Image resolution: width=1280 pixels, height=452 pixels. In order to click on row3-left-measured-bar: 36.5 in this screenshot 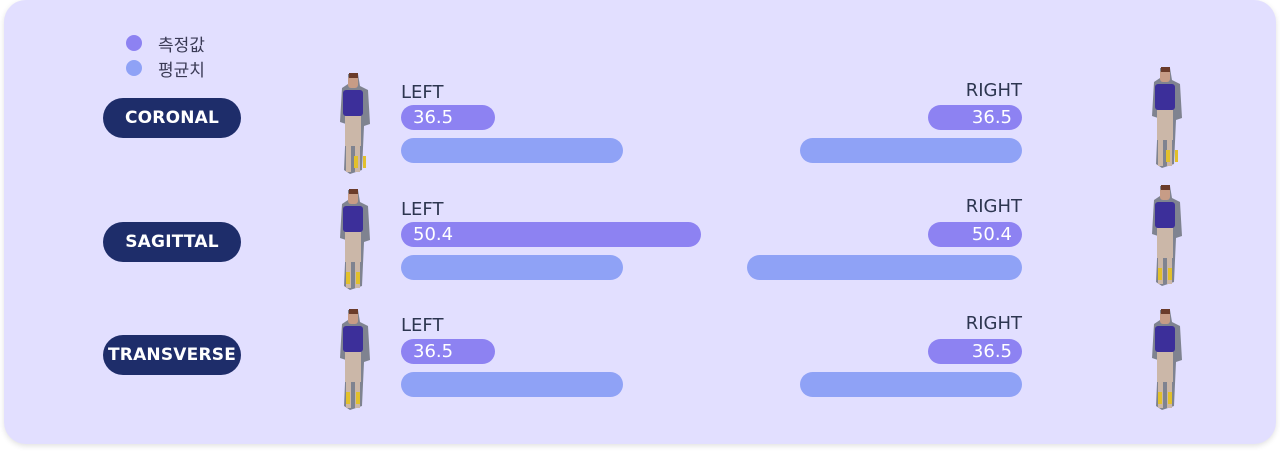, I will do `click(448, 351)`.